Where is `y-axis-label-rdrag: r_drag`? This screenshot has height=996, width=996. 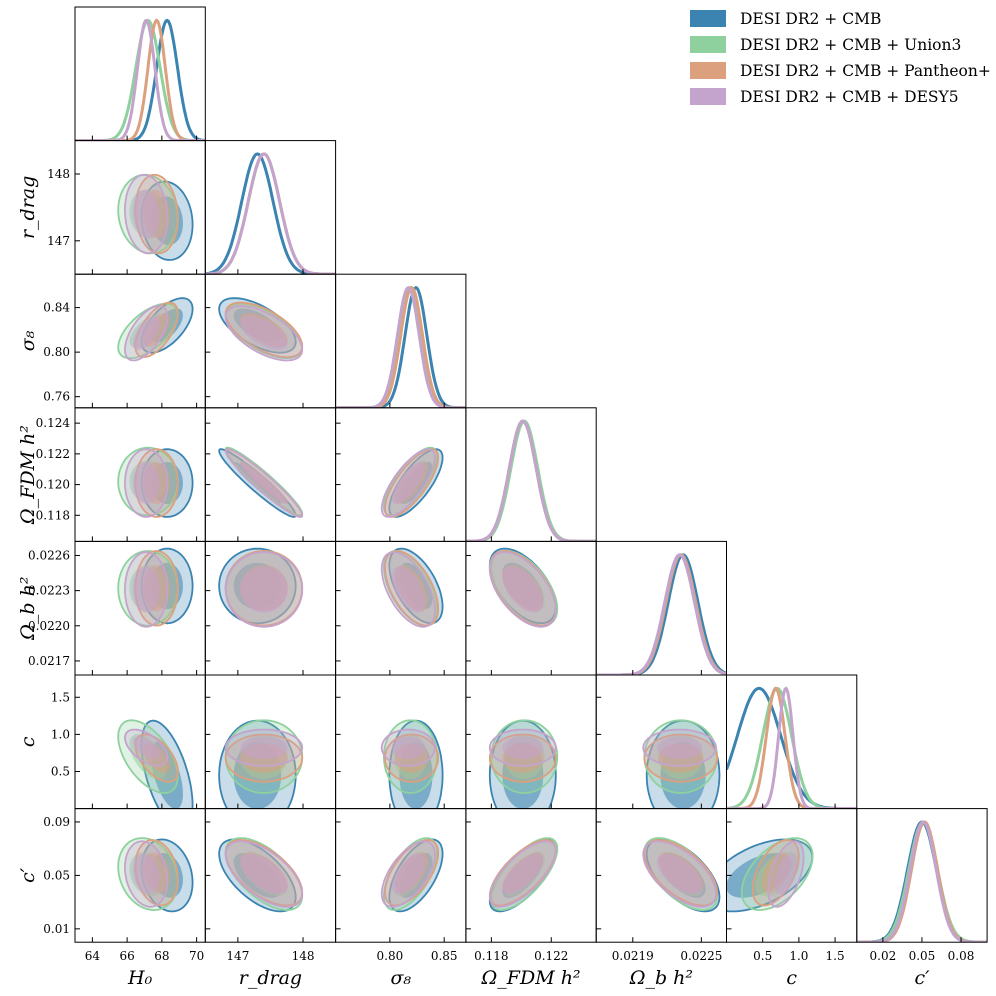 y-axis-label-rdrag: r_drag is located at coordinates (28, 207).